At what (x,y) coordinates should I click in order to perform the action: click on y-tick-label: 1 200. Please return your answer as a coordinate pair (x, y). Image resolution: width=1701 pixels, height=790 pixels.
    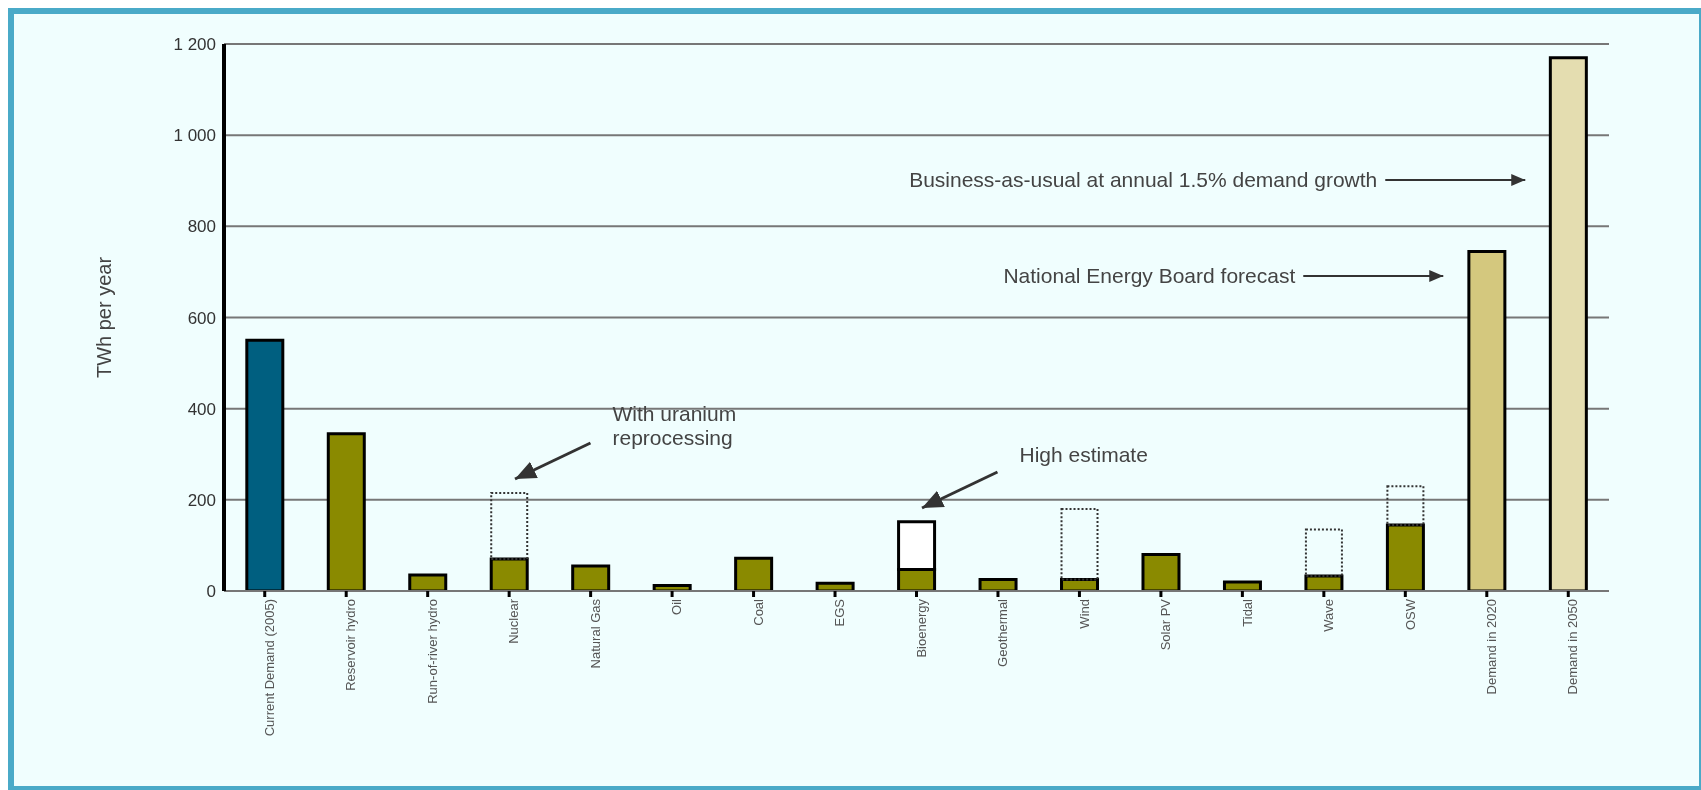
    Looking at the image, I should click on (194, 45).